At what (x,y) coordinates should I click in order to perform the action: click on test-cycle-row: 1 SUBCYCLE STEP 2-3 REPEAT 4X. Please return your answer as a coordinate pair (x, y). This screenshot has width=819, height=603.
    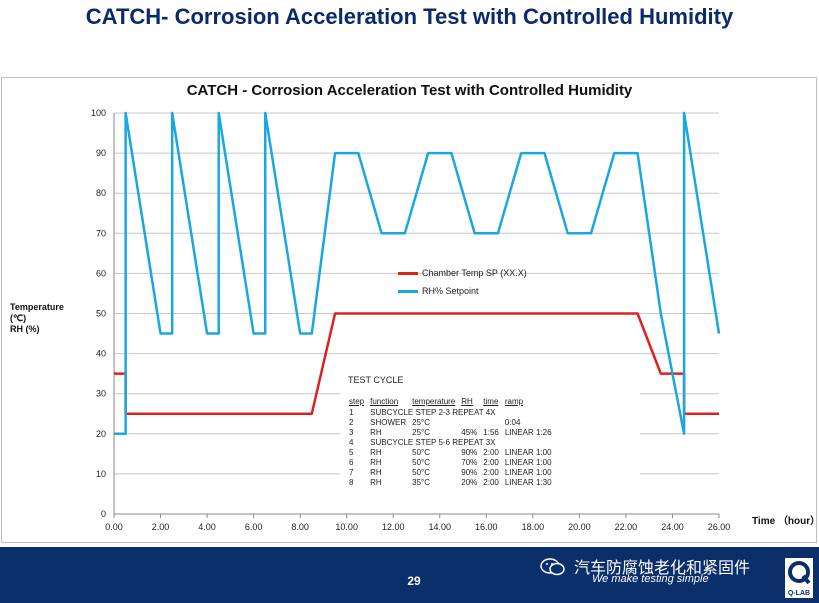
    Looking at the image, I should click on (450, 412).